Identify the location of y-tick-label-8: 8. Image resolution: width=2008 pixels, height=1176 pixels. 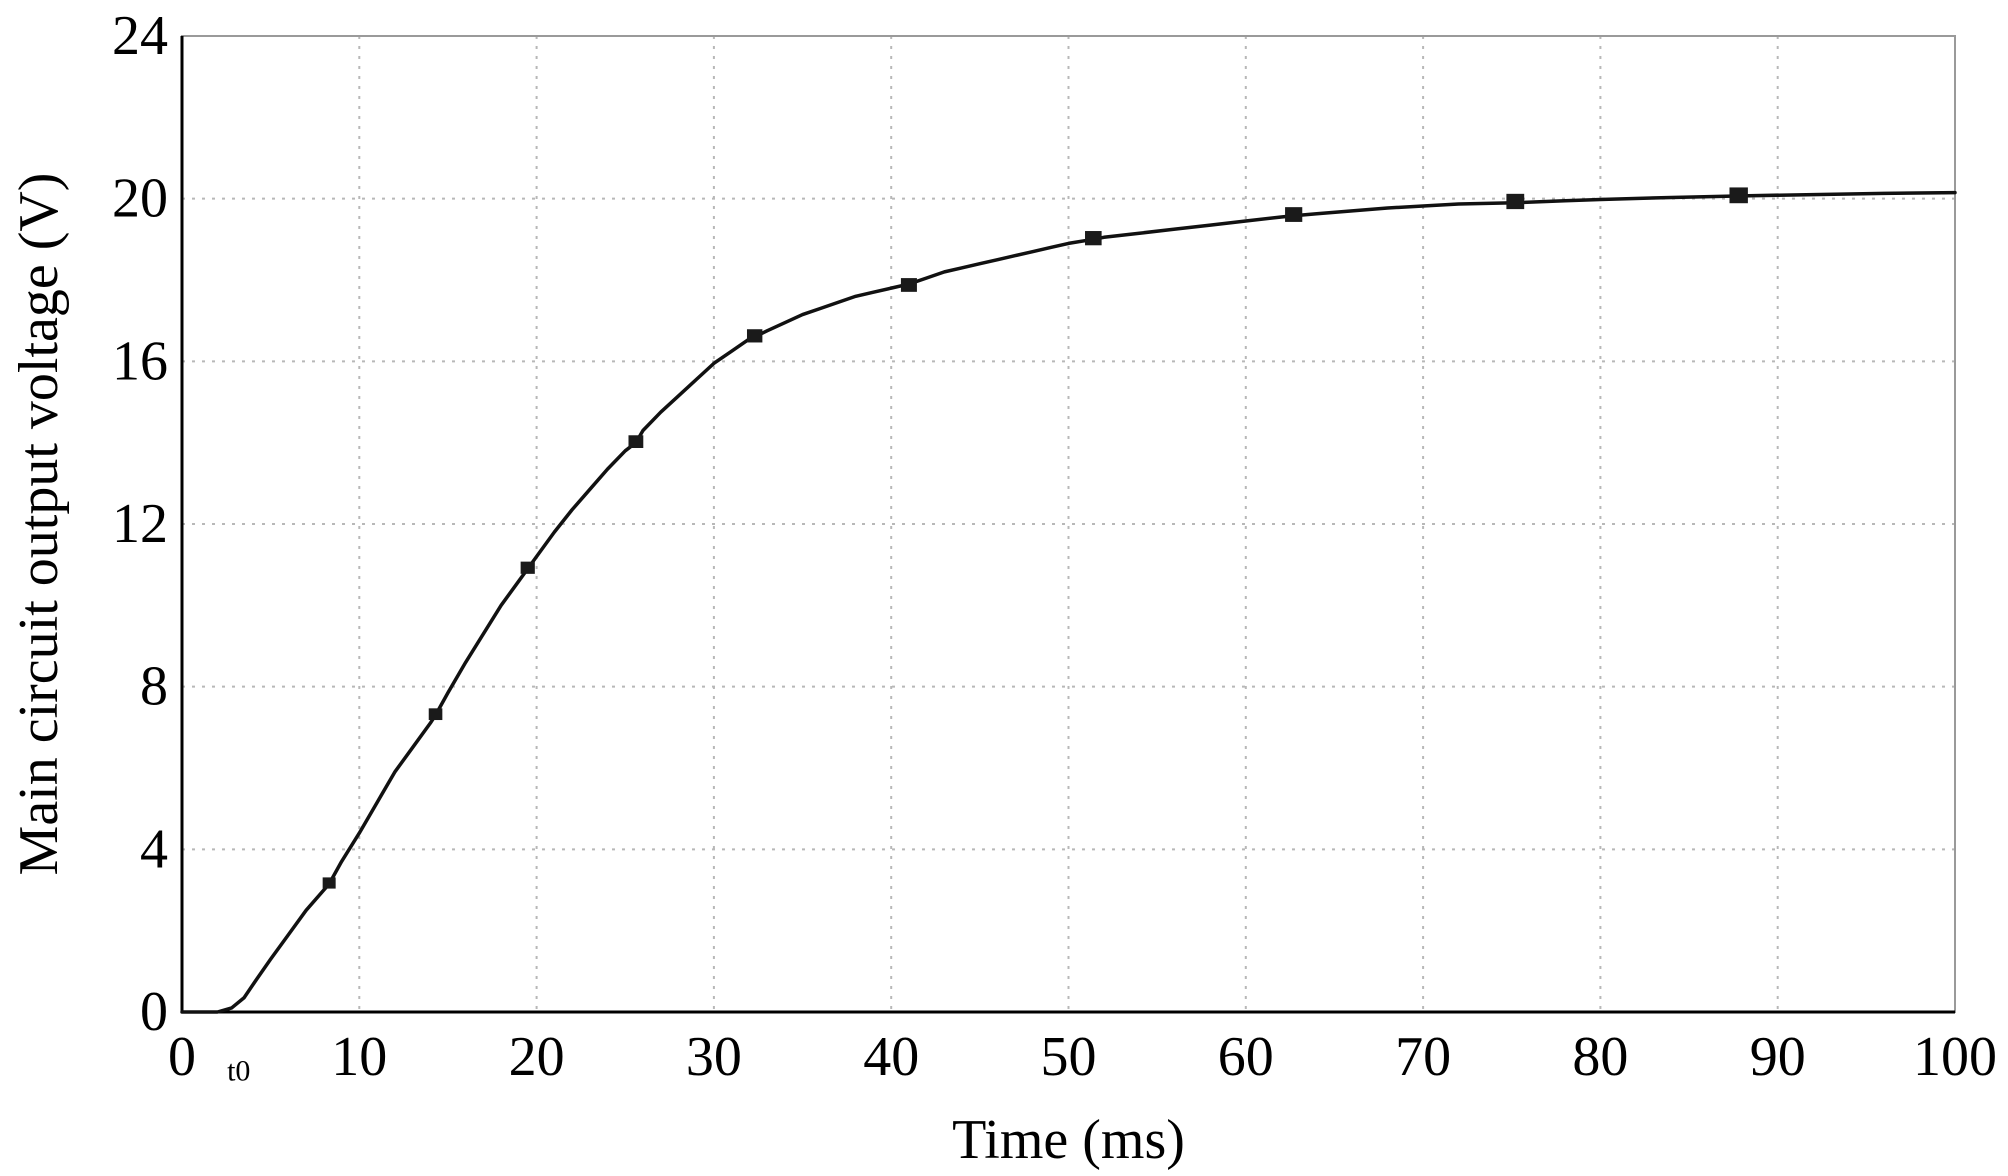
(154, 687).